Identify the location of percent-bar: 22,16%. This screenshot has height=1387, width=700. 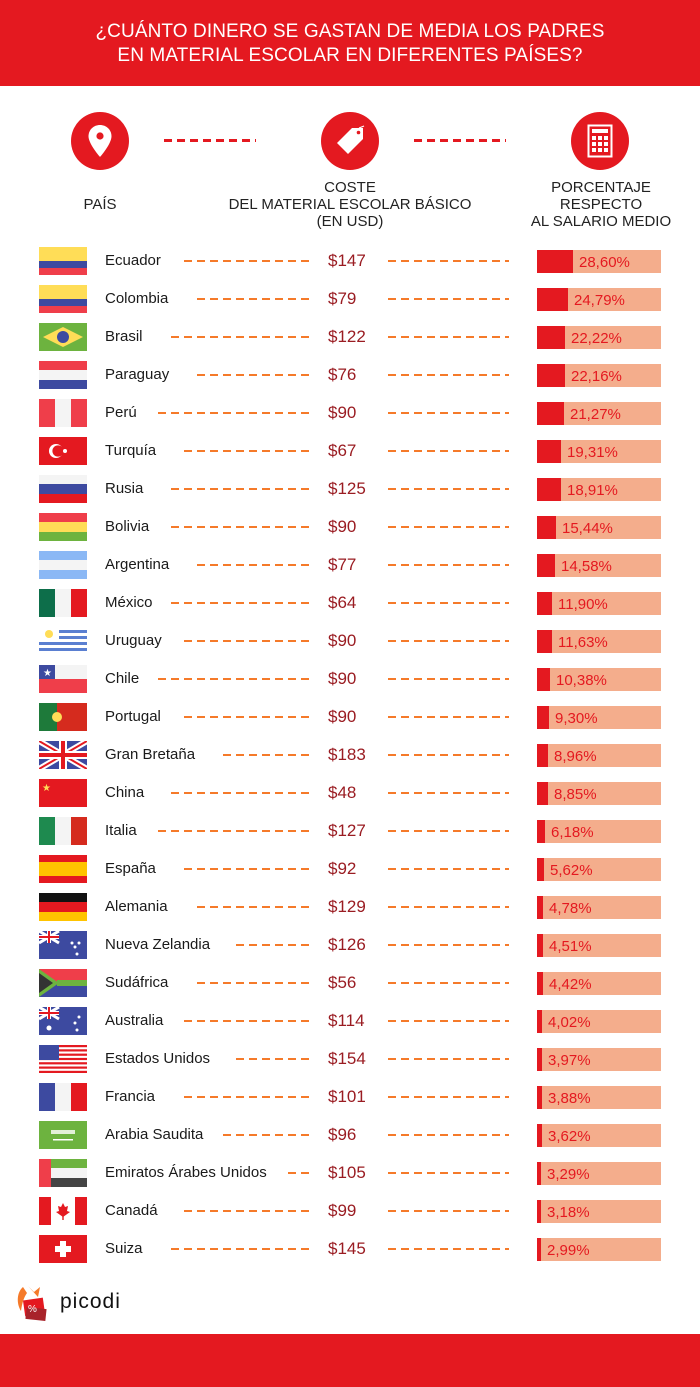
(599, 375).